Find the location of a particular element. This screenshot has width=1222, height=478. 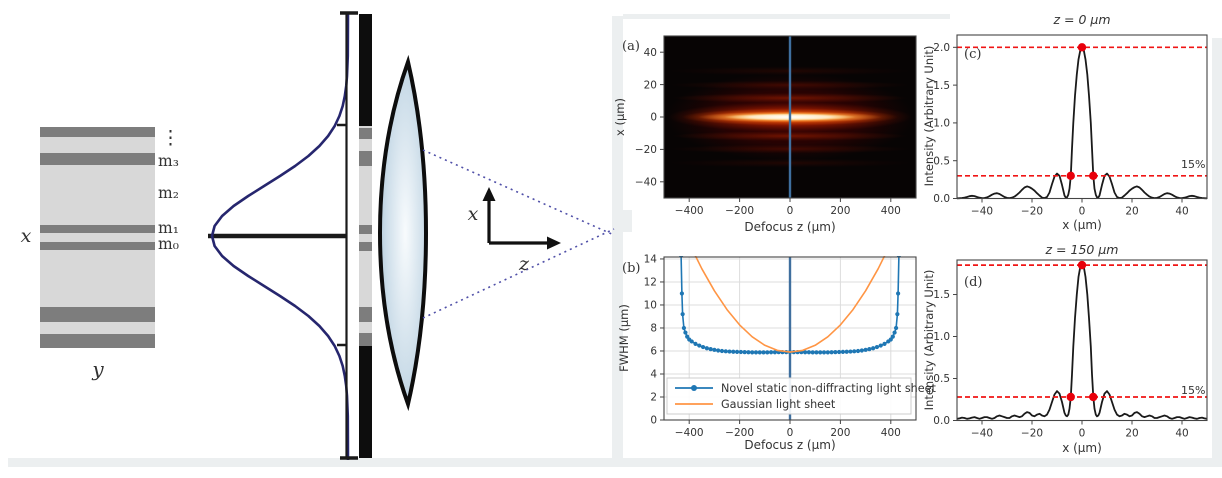

axis-arrow-x-head is located at coordinates (489, 194).